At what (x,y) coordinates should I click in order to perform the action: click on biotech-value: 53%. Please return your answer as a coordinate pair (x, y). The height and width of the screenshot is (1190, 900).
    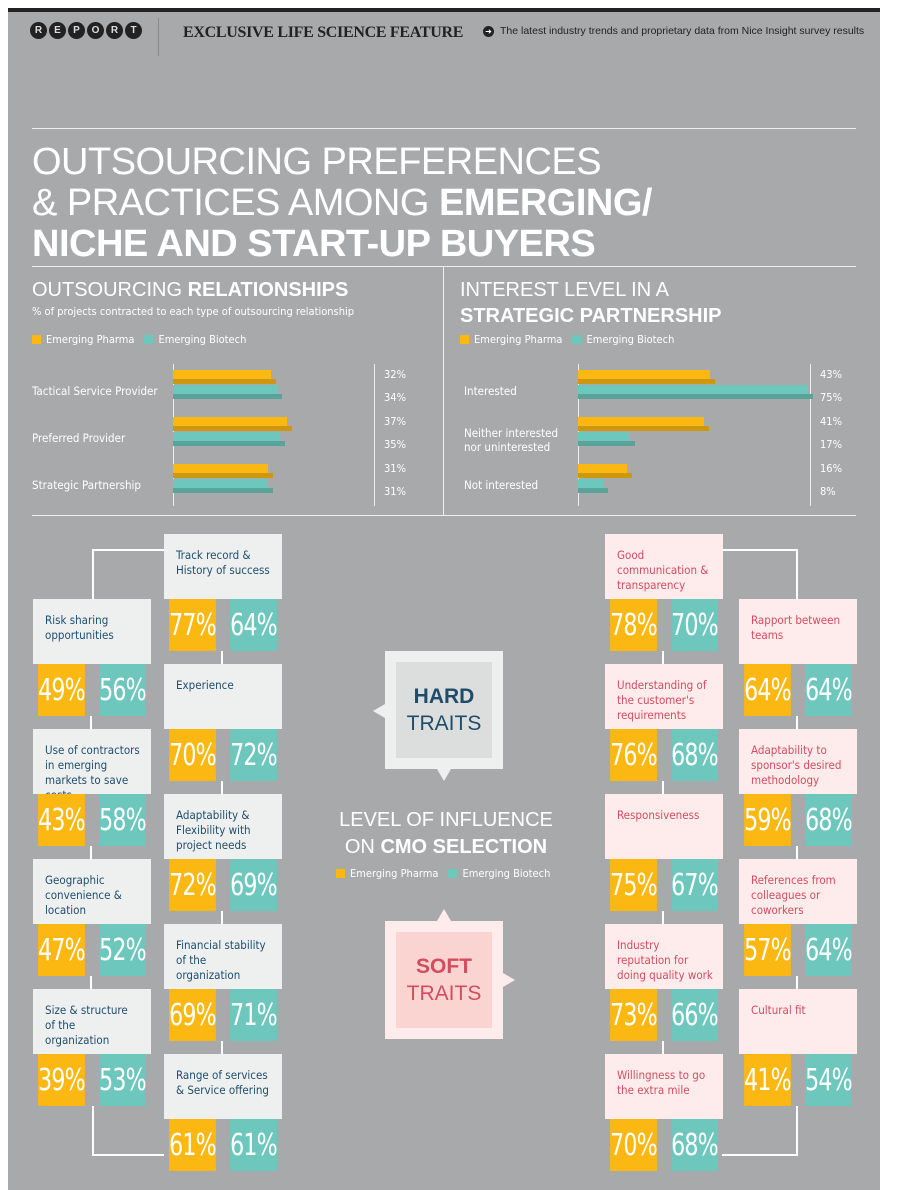
    Looking at the image, I should click on (123, 1080).